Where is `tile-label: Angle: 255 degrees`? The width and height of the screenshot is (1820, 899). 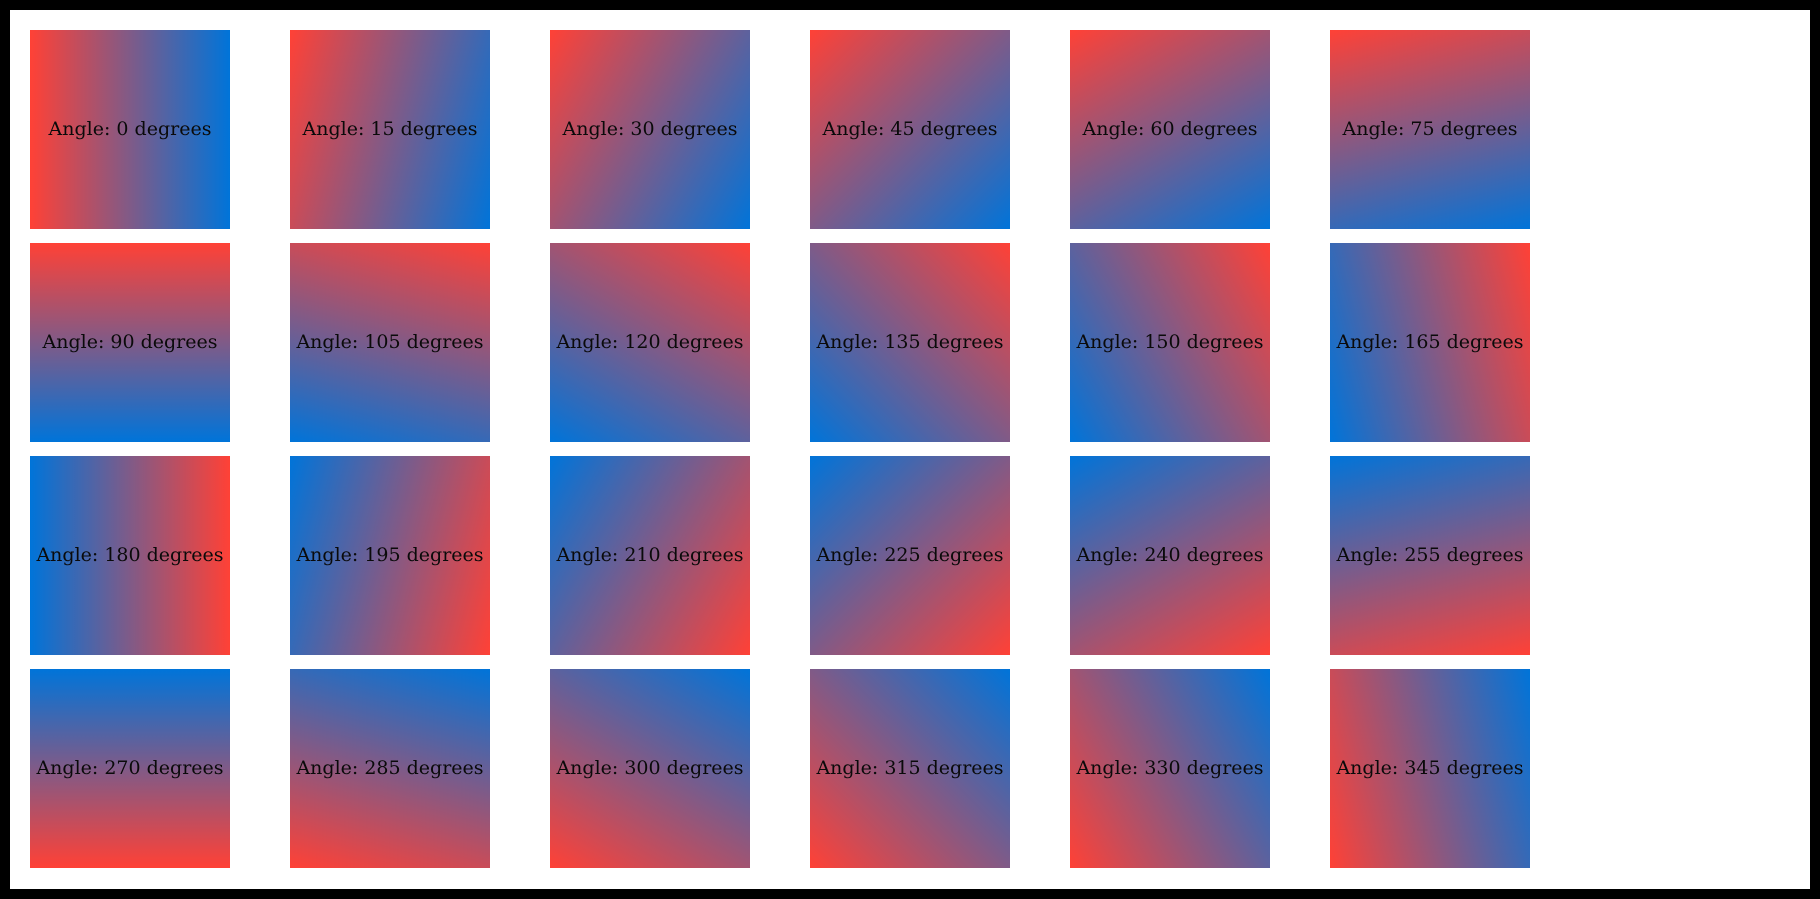 tile-label: Angle: 255 degrees is located at coordinates (1430, 555).